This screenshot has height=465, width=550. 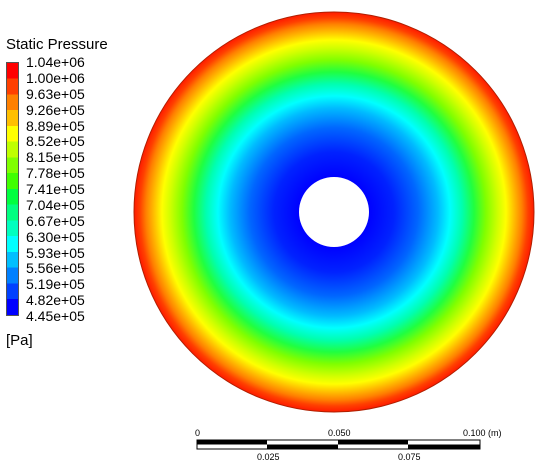 I want to click on legend-tick-label: 5.93e+05, so click(x=55, y=252).